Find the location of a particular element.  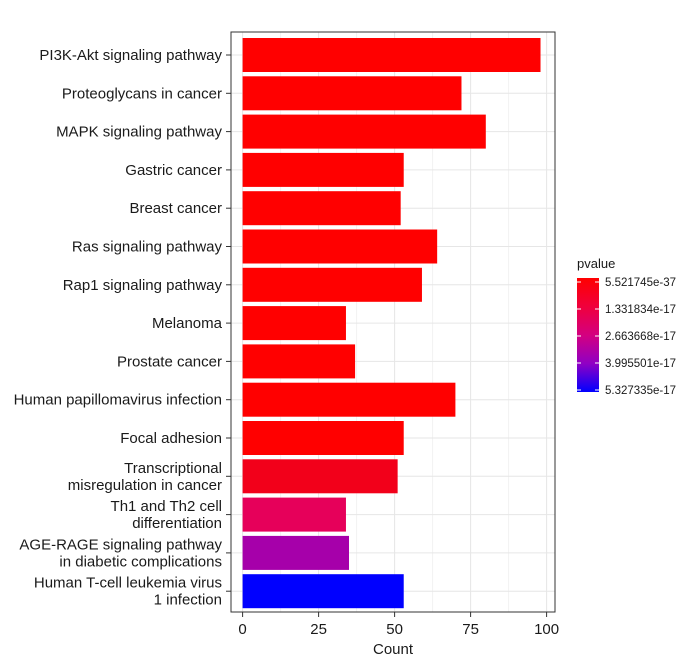

y-tick-label: Transcriptional is located at coordinates (173, 468).